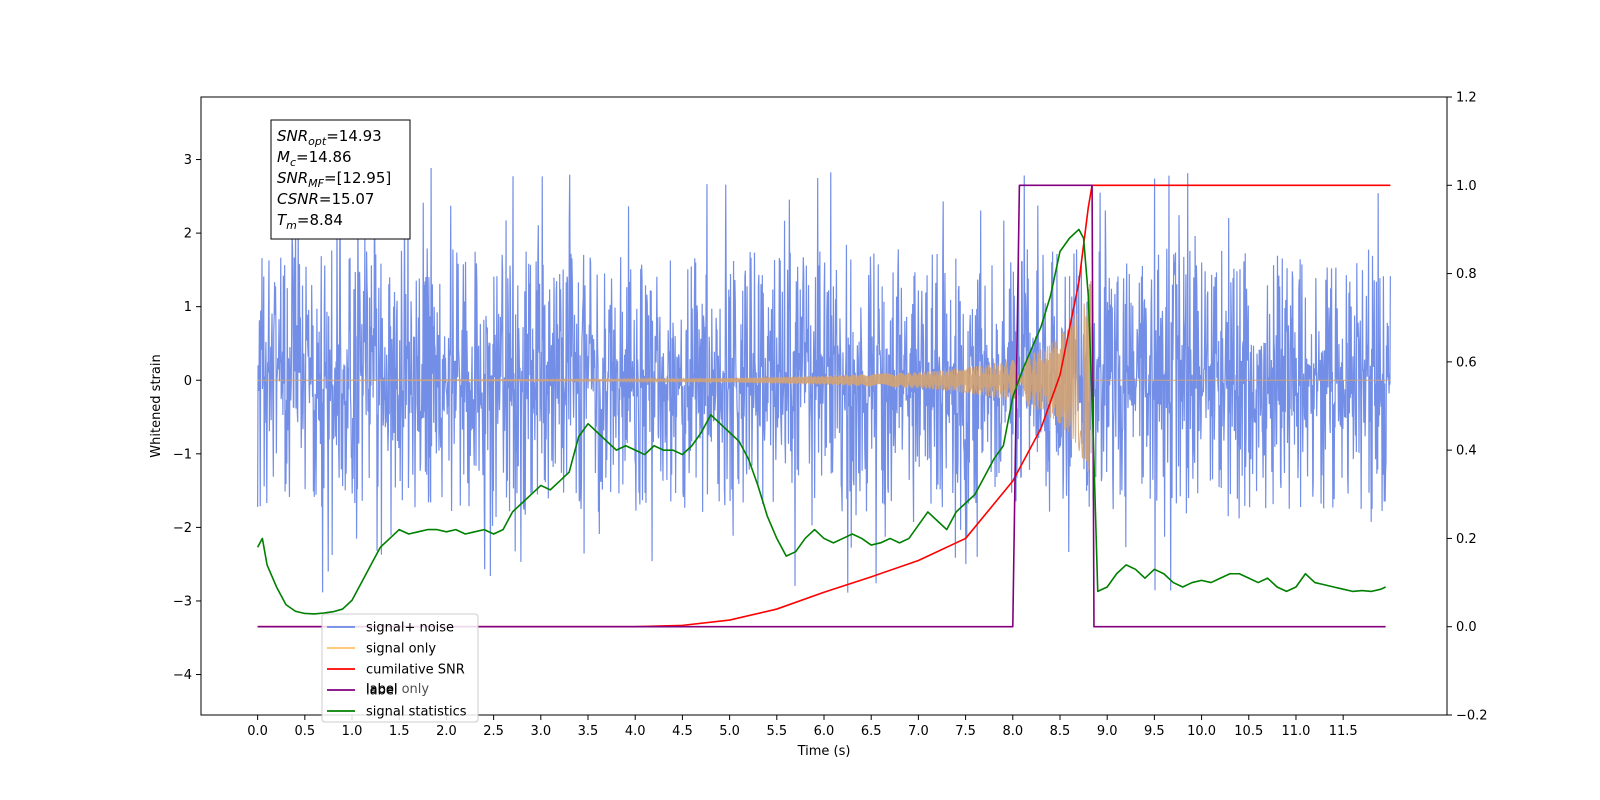  Describe the element at coordinates (182, 528) in the screenshot. I see `y-tick-label-left: −2` at that location.